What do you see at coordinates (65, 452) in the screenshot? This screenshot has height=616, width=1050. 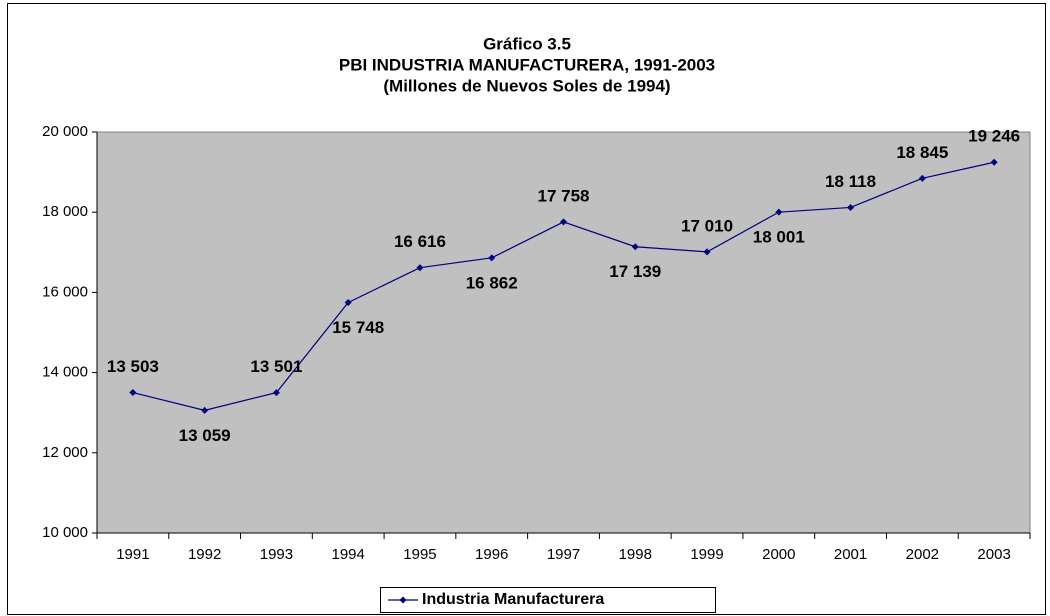 I see `y-tick-label: 12 000` at bounding box center [65, 452].